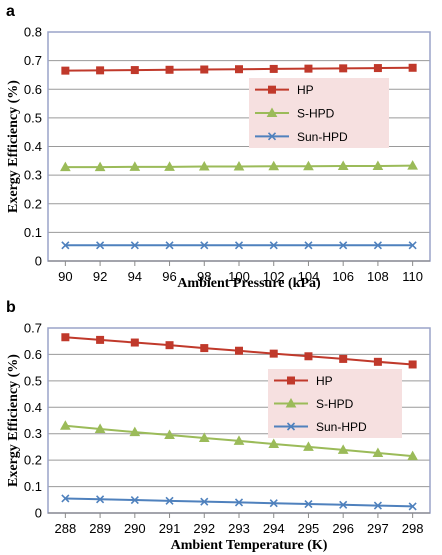 The width and height of the screenshot is (442, 555). Describe the element at coordinates (378, 276) in the screenshot. I see `x-tick-label: 108` at that location.